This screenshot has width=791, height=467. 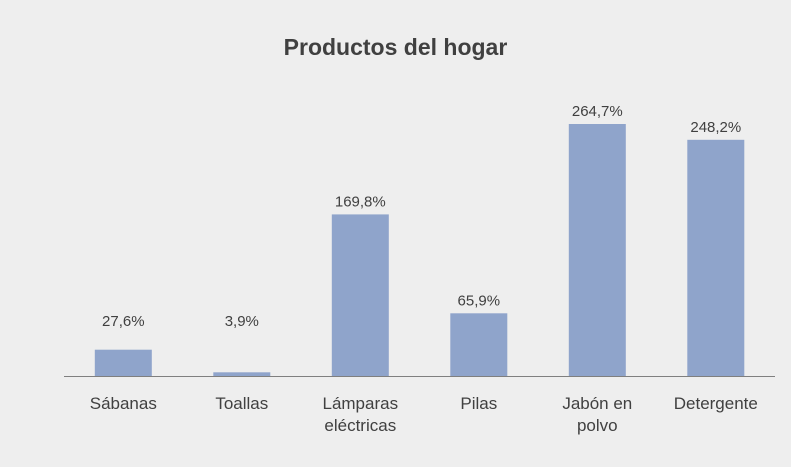 I want to click on category-label-line: eléctricas, so click(x=360, y=425).